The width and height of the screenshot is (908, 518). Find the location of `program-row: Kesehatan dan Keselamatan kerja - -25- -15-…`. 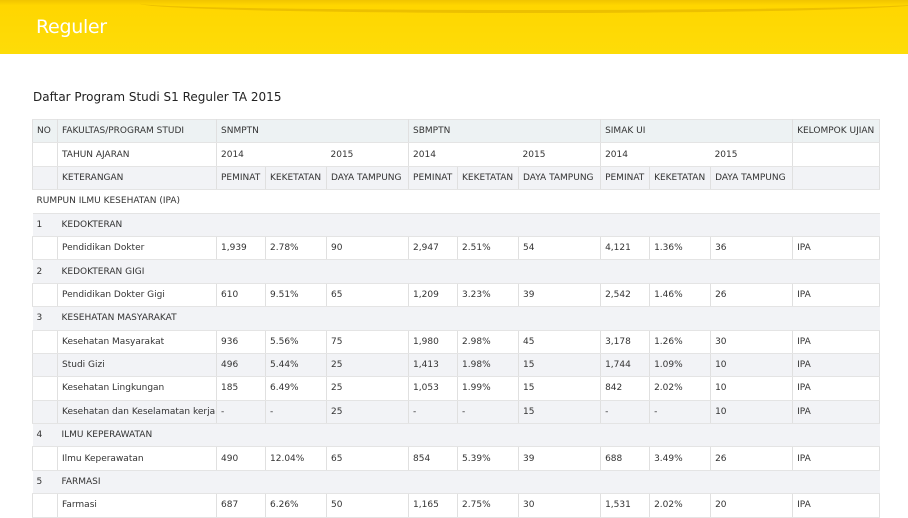

program-row: Kesehatan dan Keselamatan kerja - -25- -15-… is located at coordinates (456, 412).